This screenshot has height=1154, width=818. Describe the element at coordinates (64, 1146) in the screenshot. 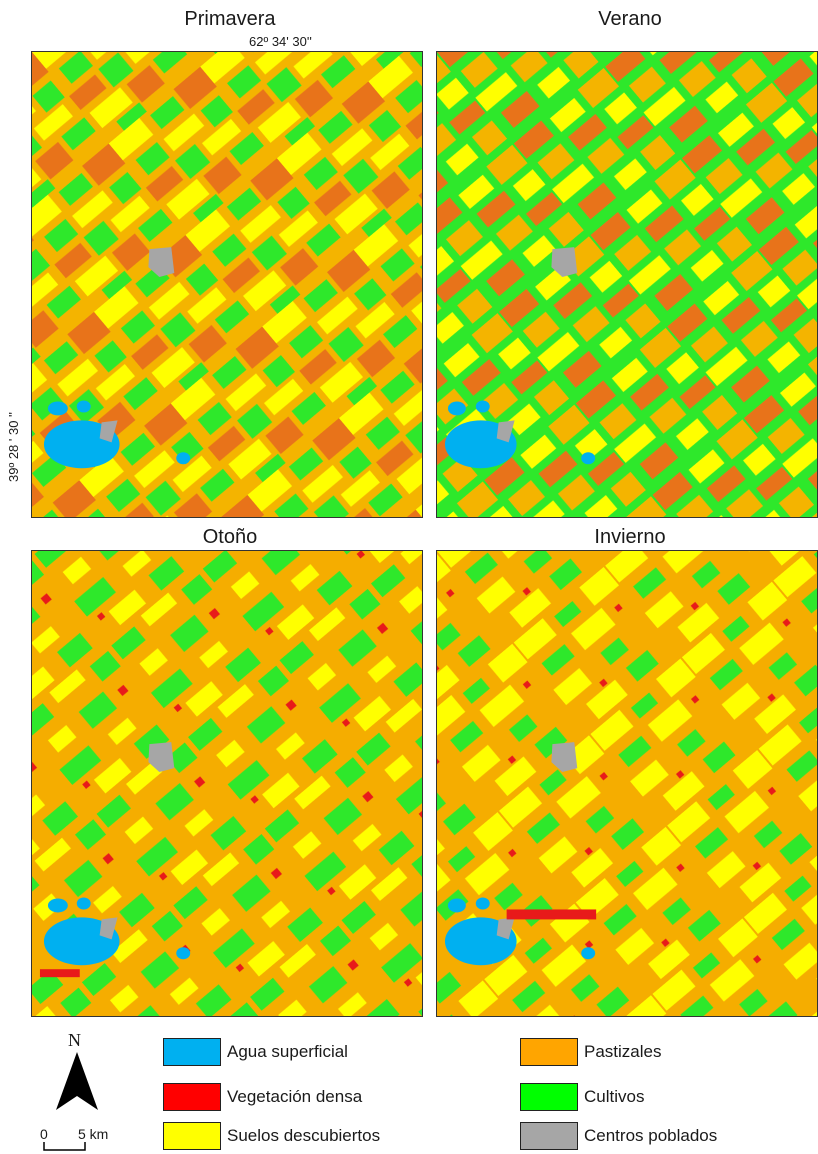

I see `scale-bar` at that location.